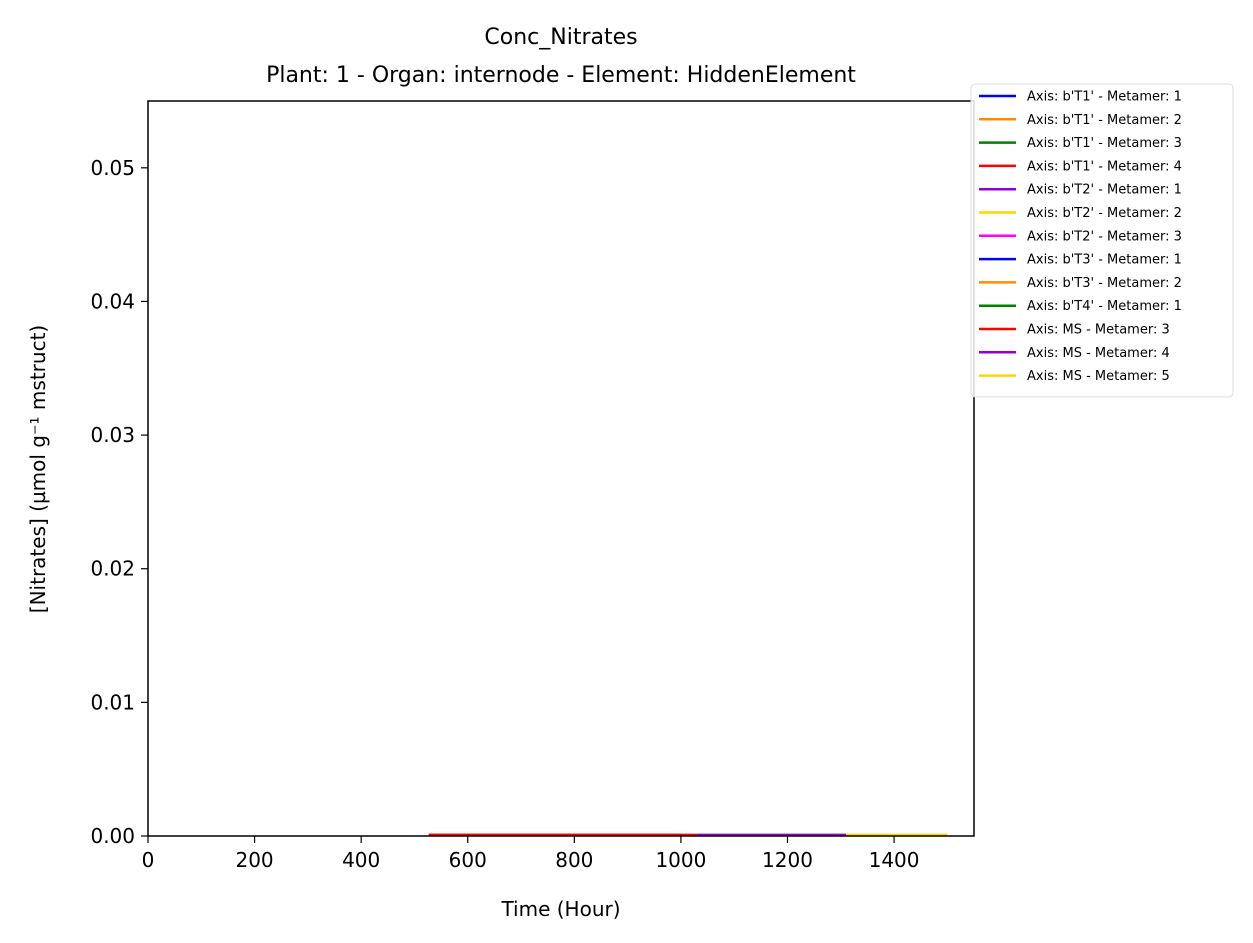  Describe the element at coordinates (112, 301) in the screenshot. I see `y-tick-label: 0.04` at that location.